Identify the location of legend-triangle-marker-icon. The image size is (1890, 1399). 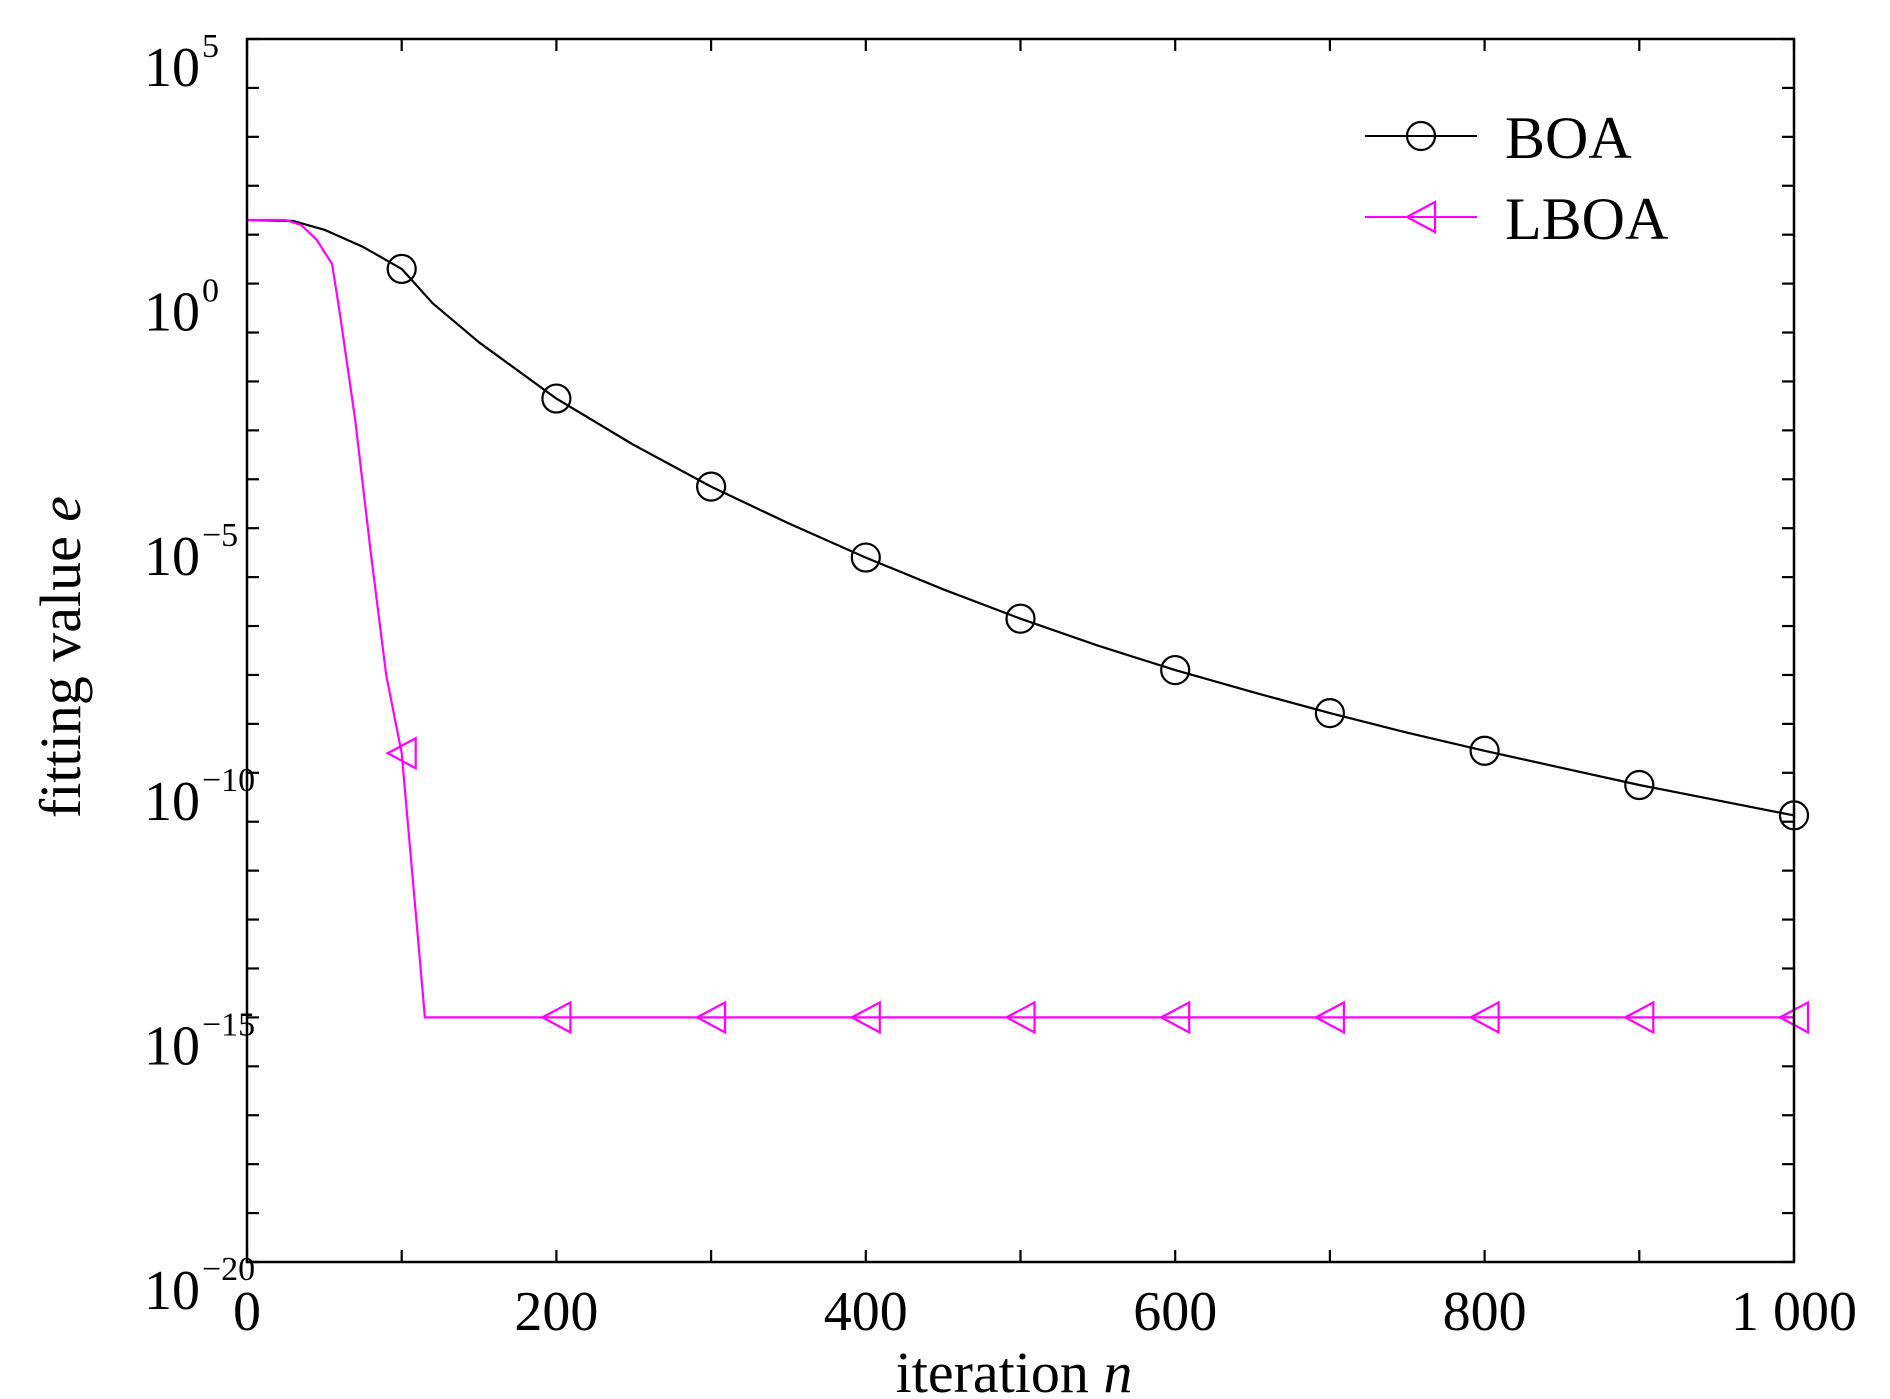
(1420, 217).